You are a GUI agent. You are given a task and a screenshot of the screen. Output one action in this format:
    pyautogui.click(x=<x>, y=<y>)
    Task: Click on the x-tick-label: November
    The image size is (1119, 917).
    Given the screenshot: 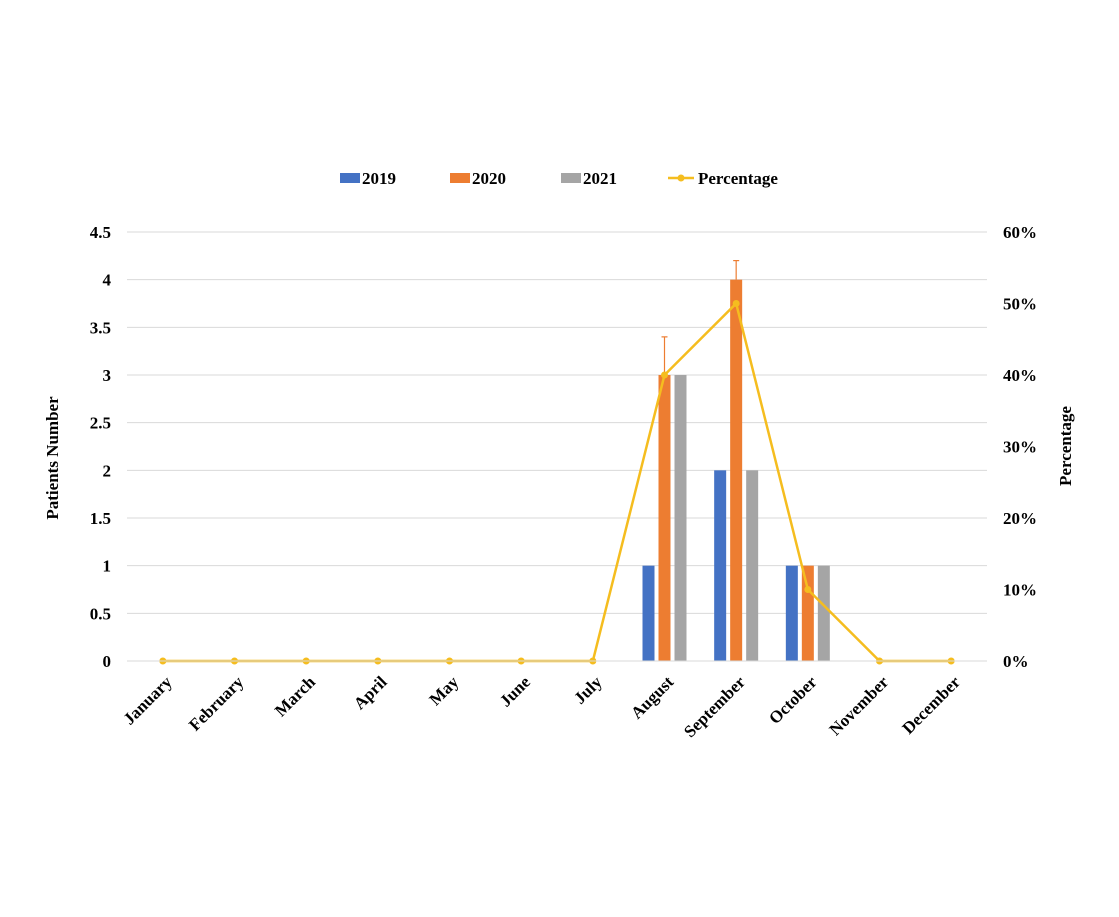 What is the action you would take?
    pyautogui.click(x=858, y=705)
    